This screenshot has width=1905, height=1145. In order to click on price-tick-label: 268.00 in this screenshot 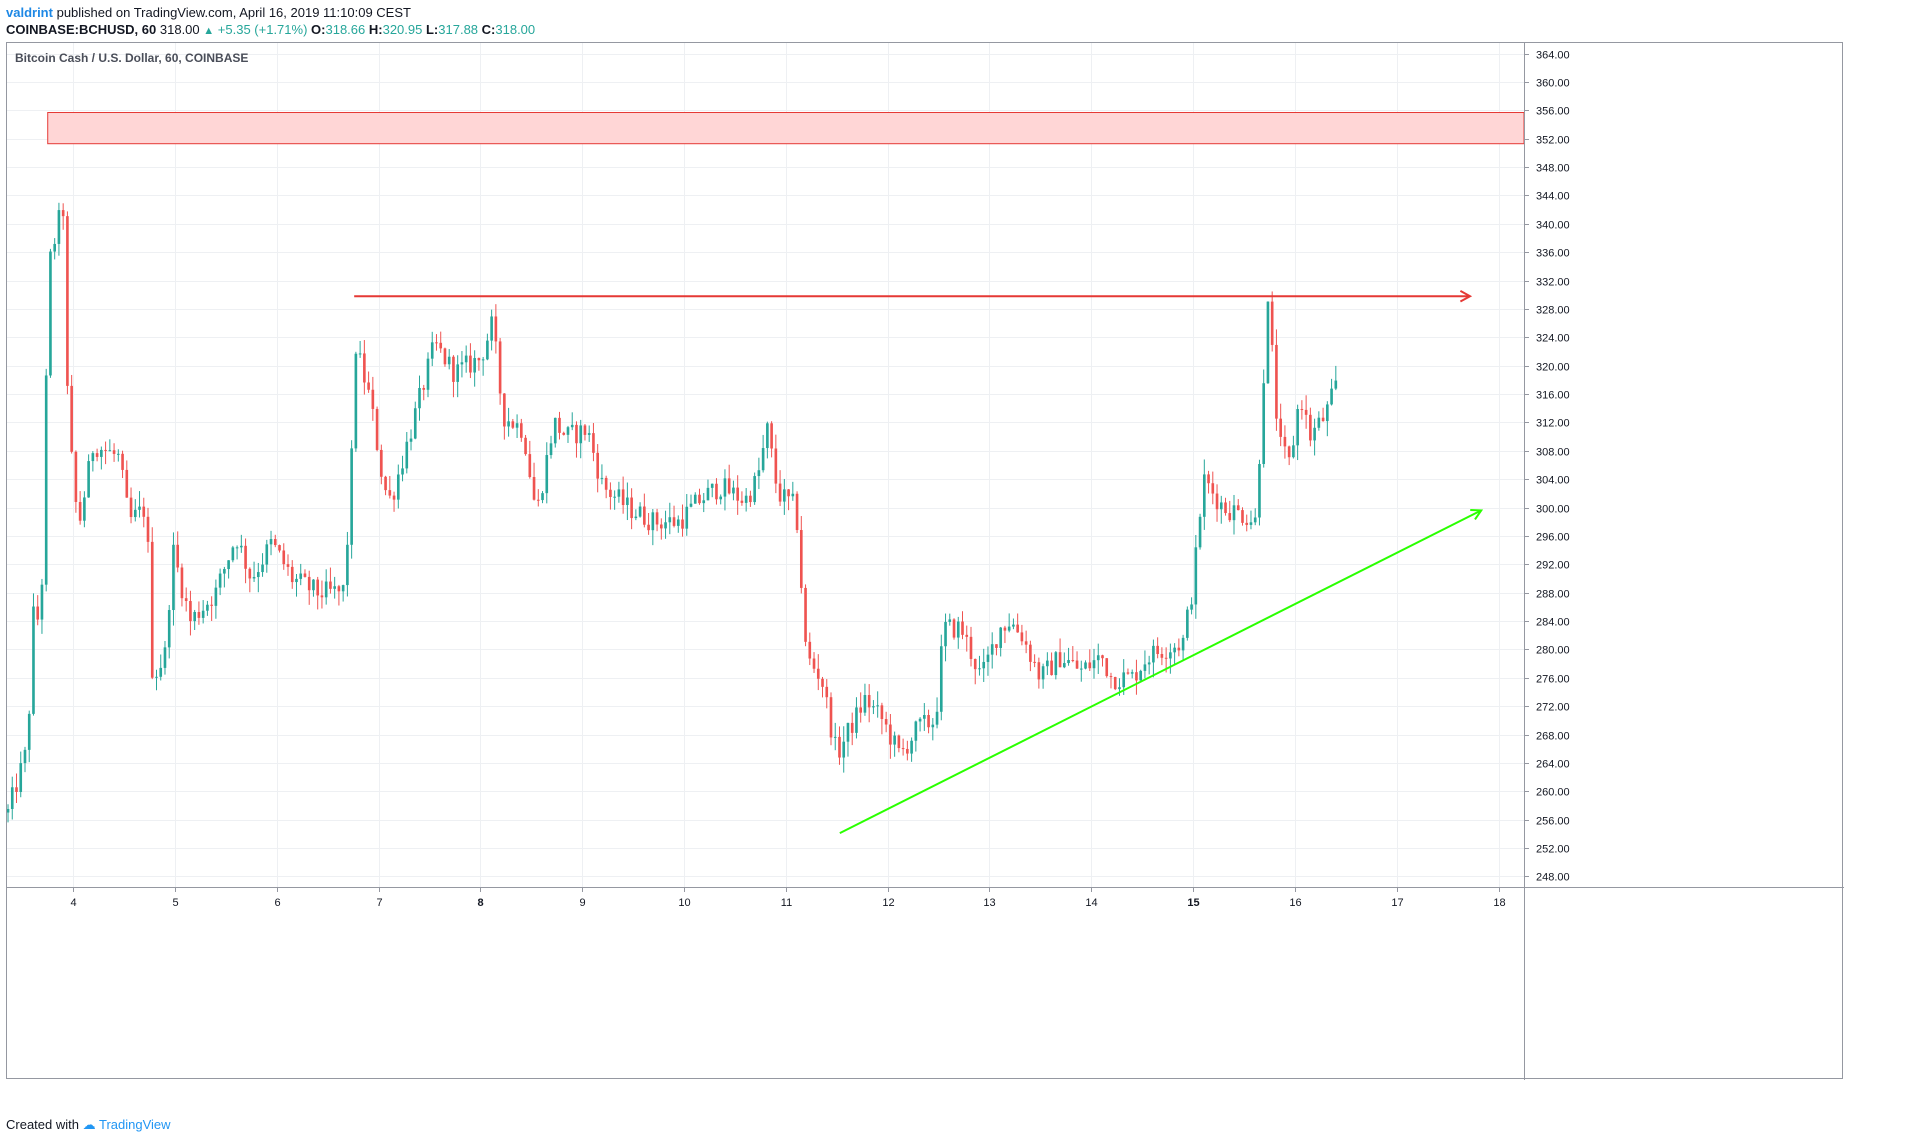, I will do `click(1553, 737)`.